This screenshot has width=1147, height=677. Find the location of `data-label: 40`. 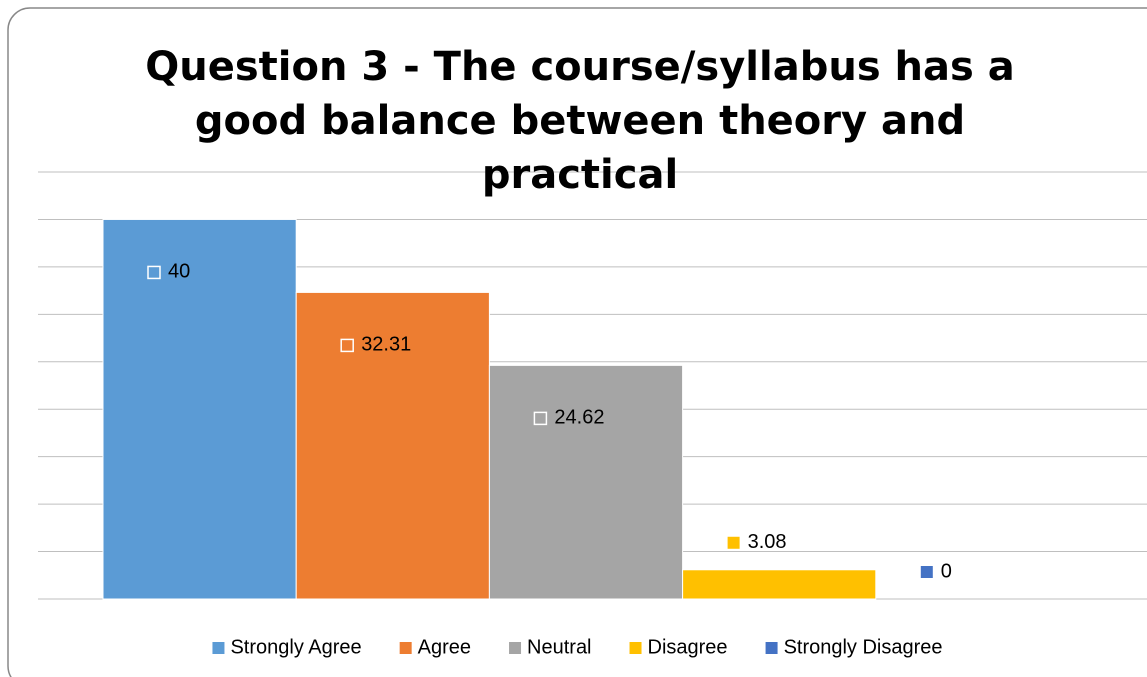

data-label: 40 is located at coordinates (179, 272).